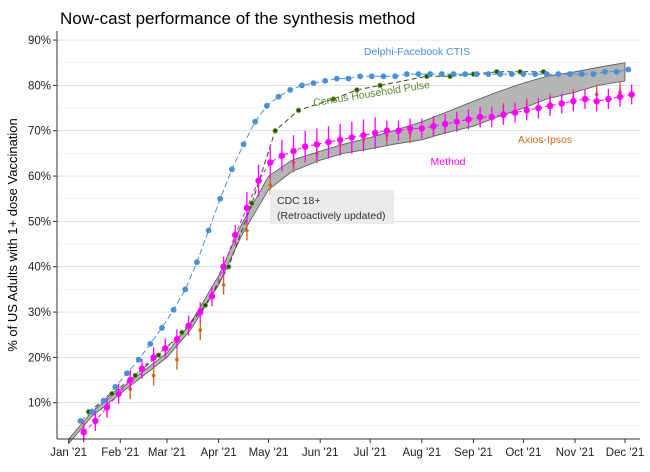 This screenshot has width=650, height=472. What do you see at coordinates (39, 86) in the screenshot?
I see `y-tick-label: 80%` at bounding box center [39, 86].